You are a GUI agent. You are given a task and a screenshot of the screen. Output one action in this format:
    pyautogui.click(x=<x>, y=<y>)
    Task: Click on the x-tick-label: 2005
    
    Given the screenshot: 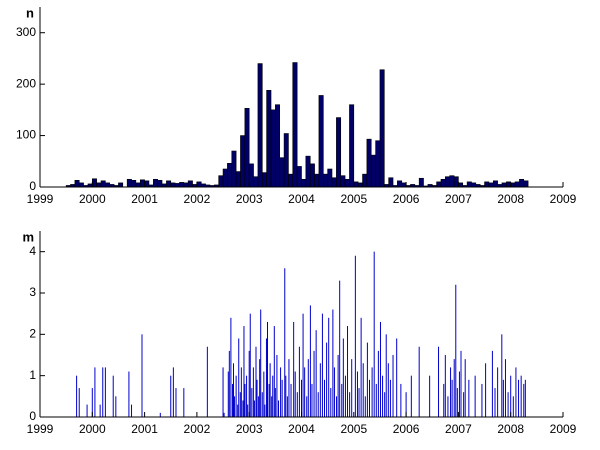 What is the action you would take?
    pyautogui.click(x=353, y=199)
    